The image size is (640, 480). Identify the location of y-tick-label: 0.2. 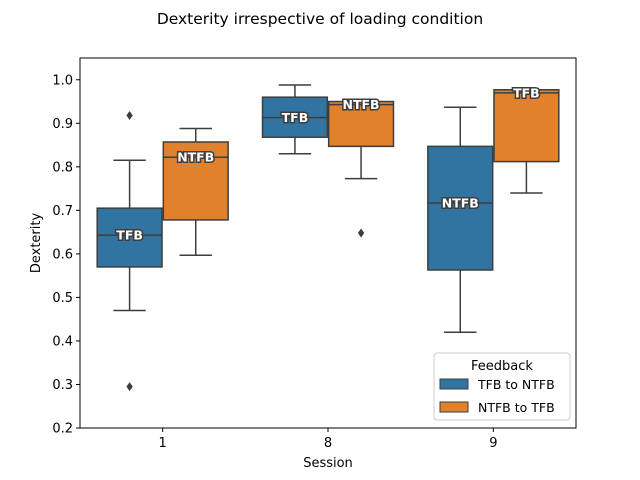
(62, 429).